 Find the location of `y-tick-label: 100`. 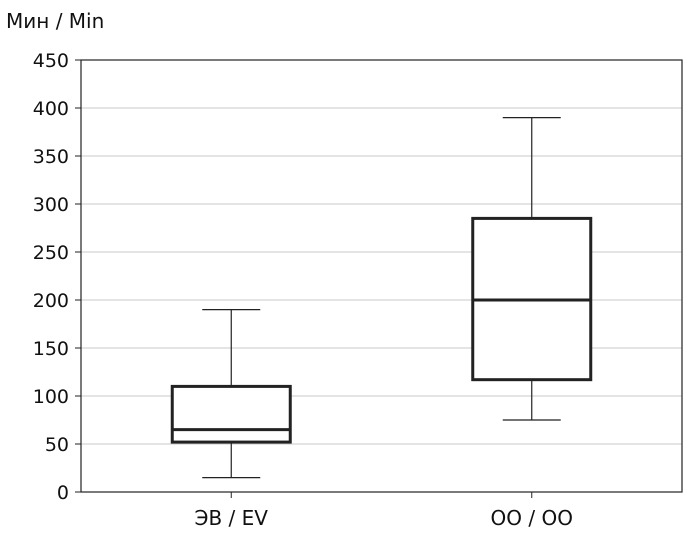

y-tick-label: 100 is located at coordinates (51, 397).